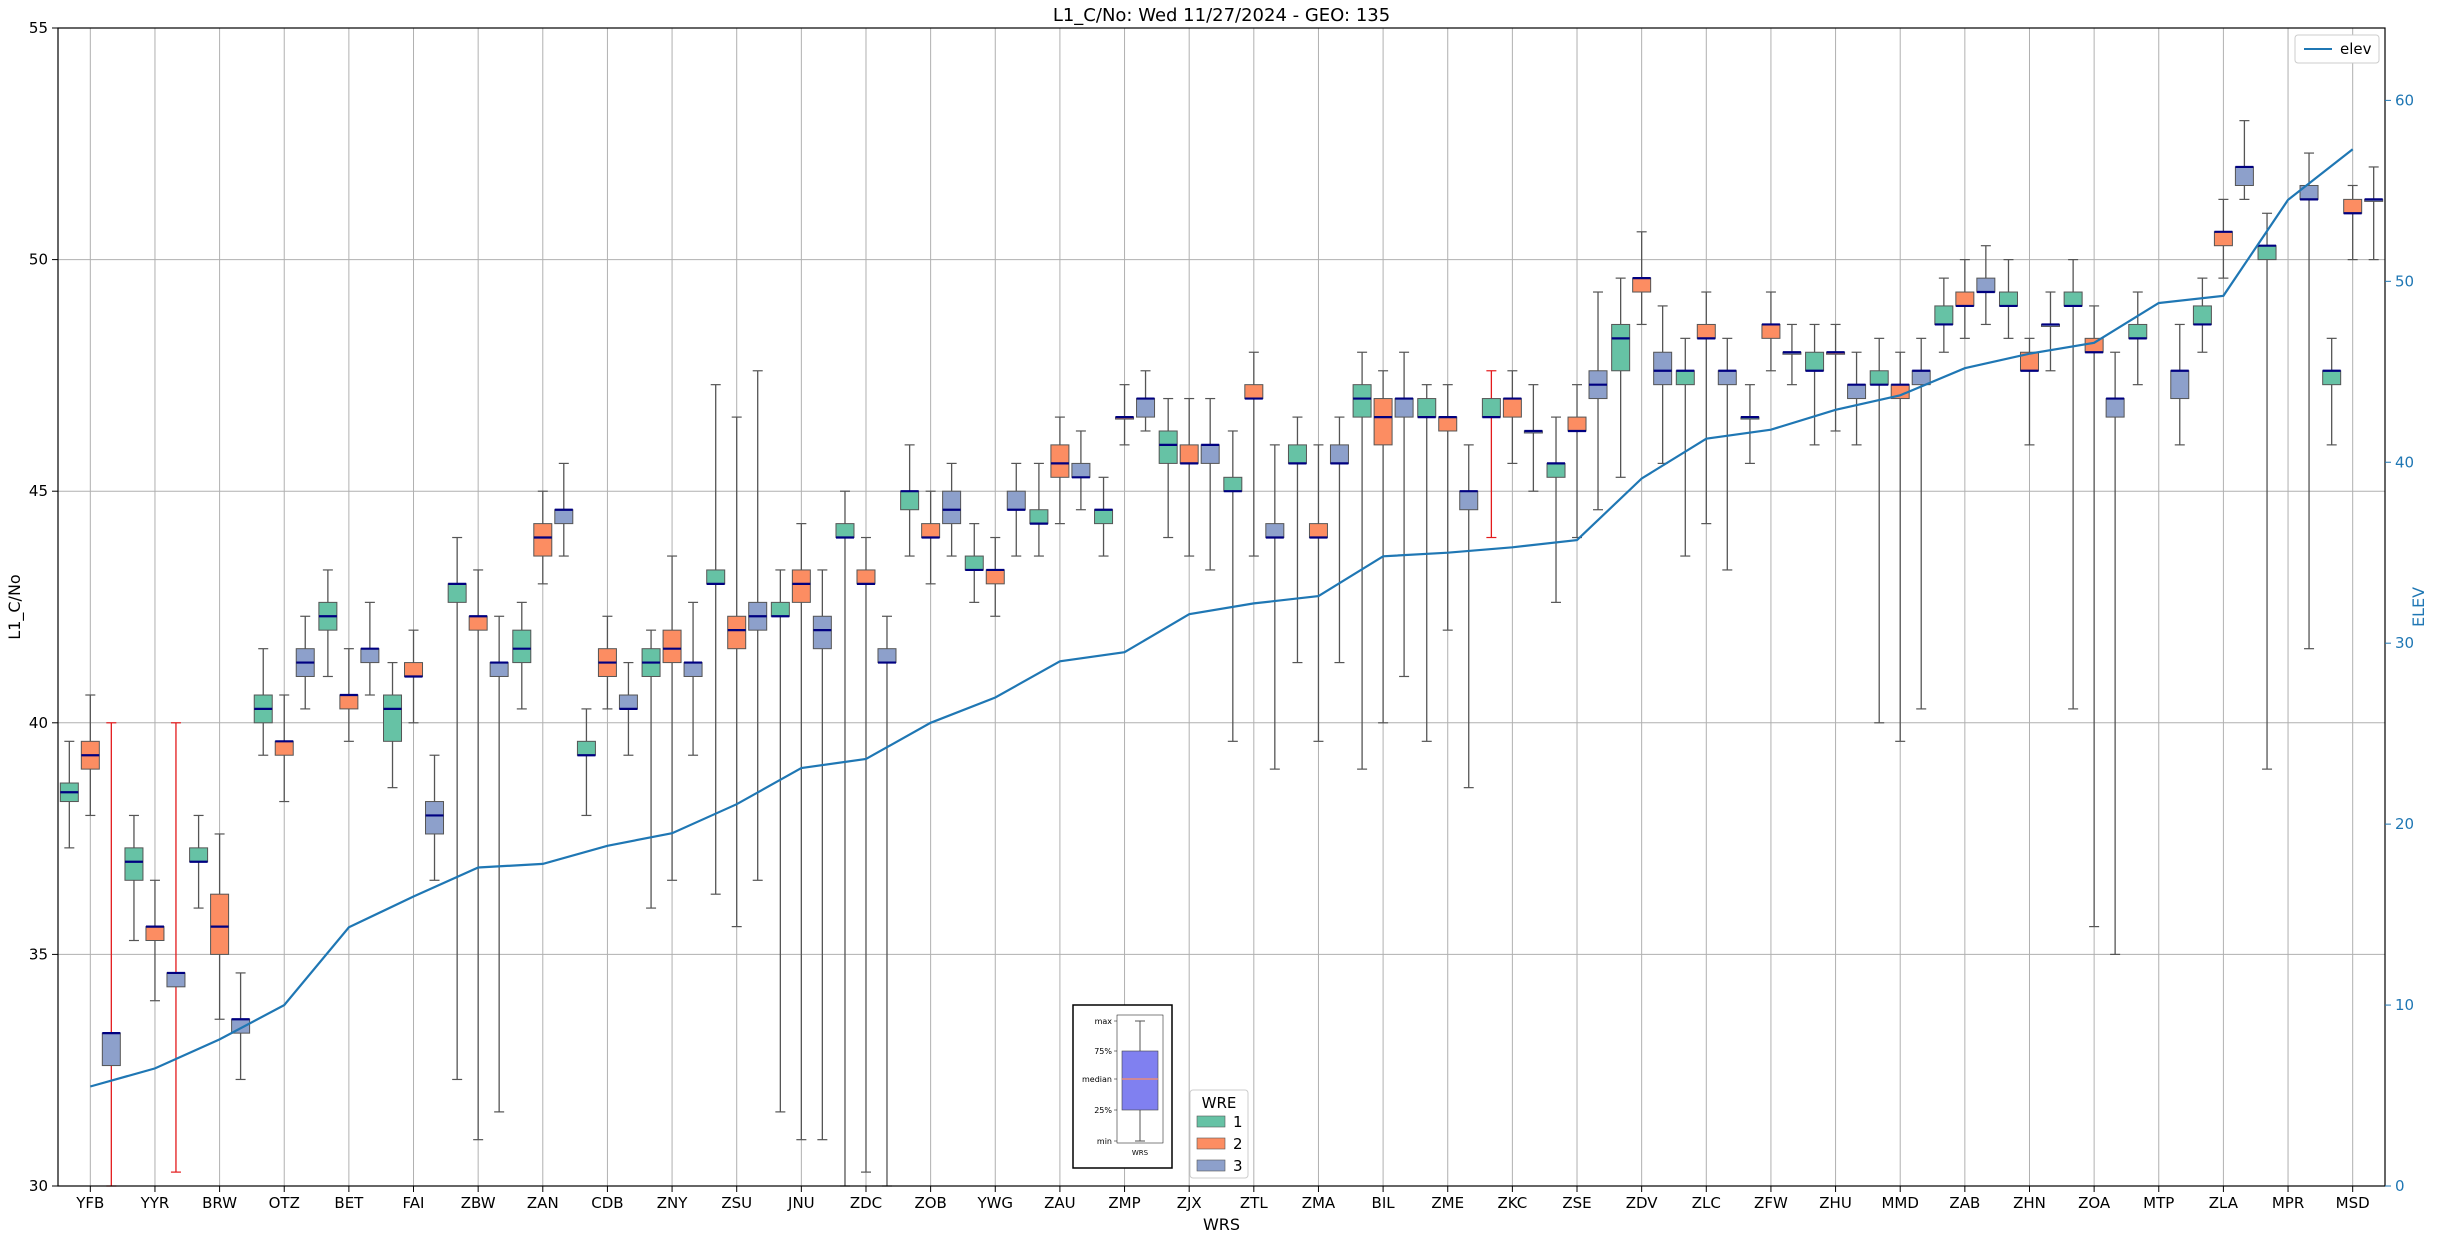 This screenshot has width=2439, height=1238. Describe the element at coordinates (1899, 1203) in the screenshot. I see `x-tick-label: MMD` at that location.